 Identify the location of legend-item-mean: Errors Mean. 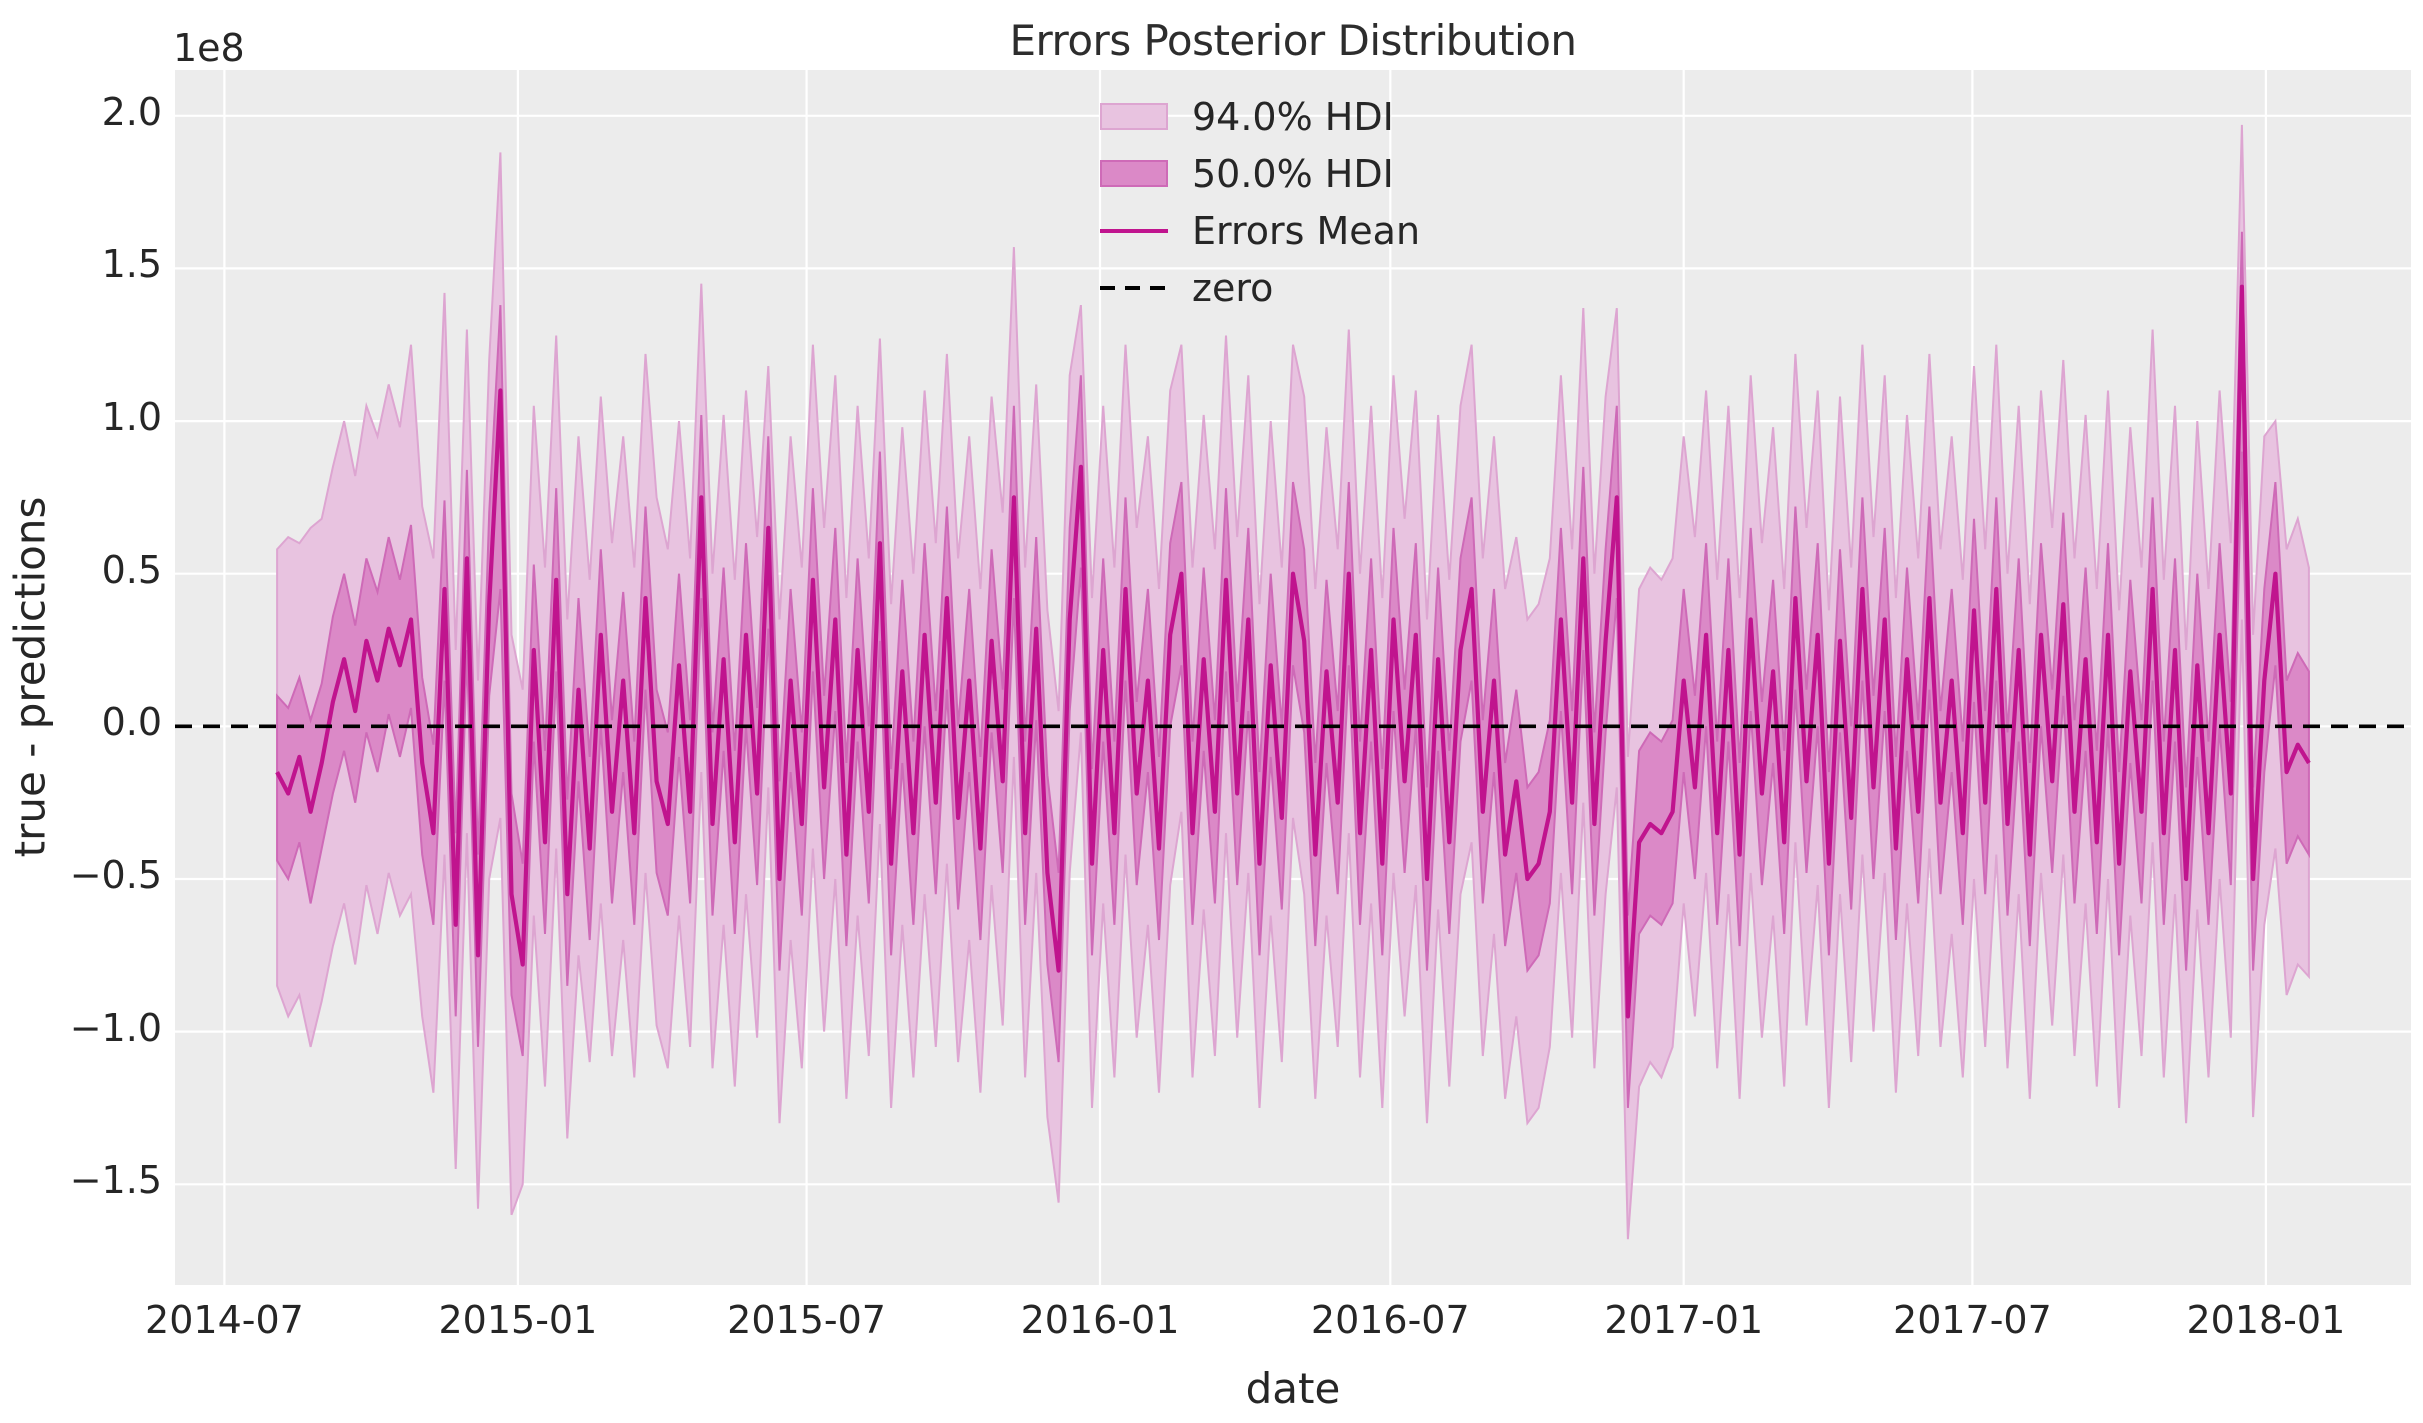
(1260, 230).